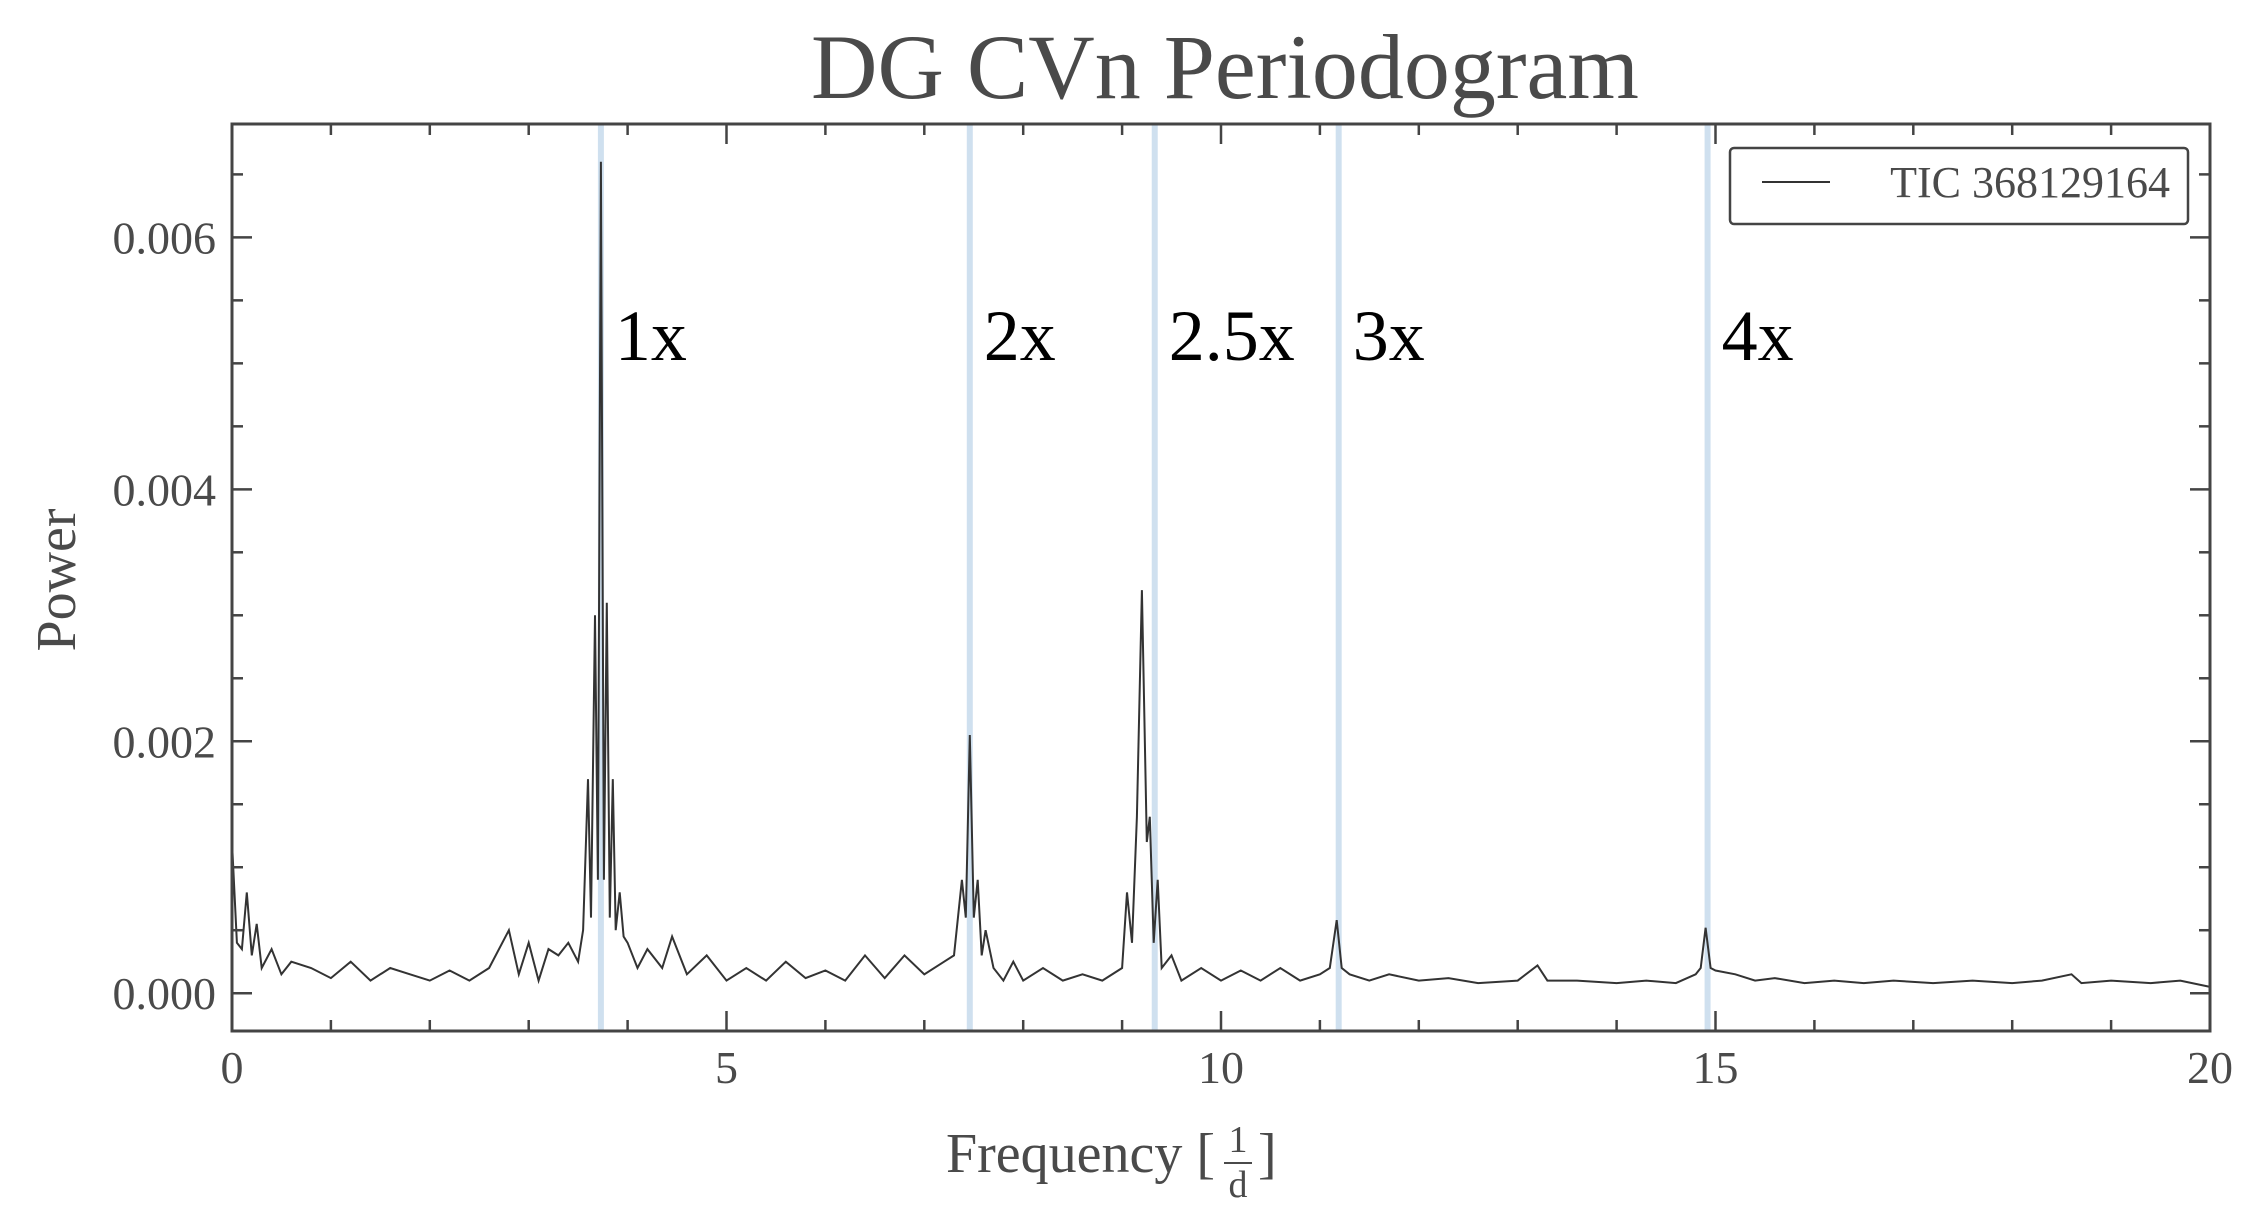 The width and height of the screenshot is (2258, 1227). Describe the element at coordinates (1225, 67) in the screenshot. I see `chart-title: DG CVn Periodogram` at that location.